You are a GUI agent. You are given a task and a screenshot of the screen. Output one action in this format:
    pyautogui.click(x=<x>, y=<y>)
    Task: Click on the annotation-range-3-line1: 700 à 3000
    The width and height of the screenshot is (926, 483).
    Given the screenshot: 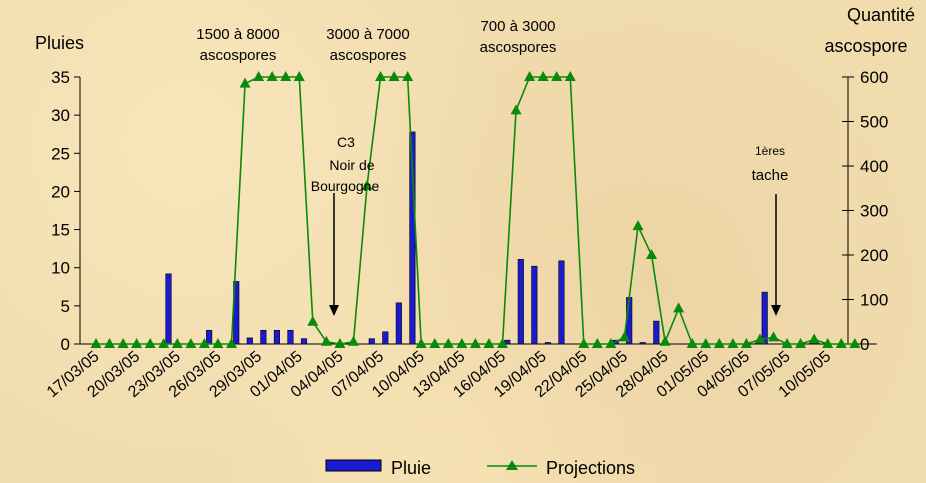 What is the action you would take?
    pyautogui.click(x=517, y=26)
    